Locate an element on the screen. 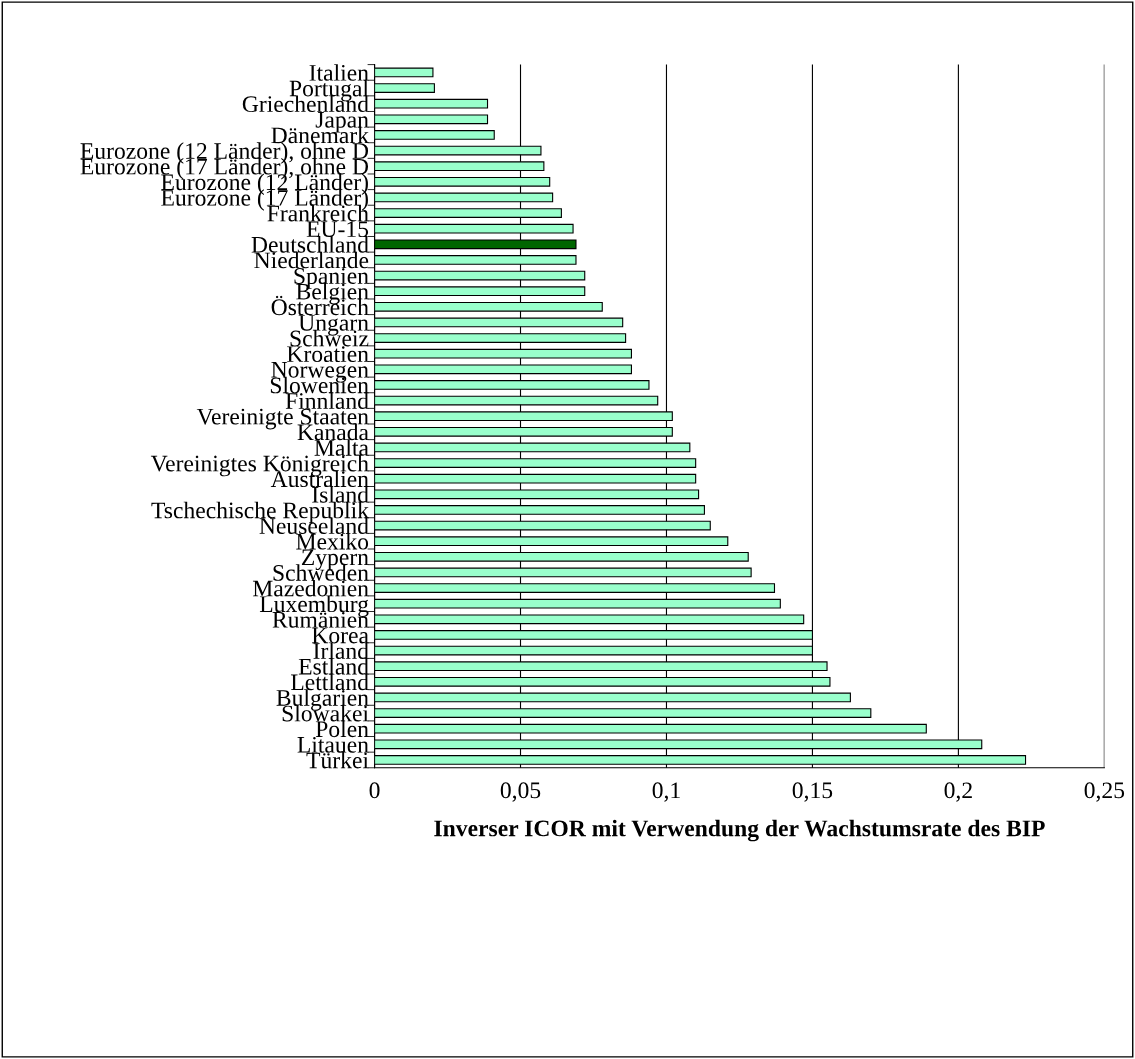 This screenshot has width=1135, height=1059. x-tick-label: 0,2 is located at coordinates (958, 792).